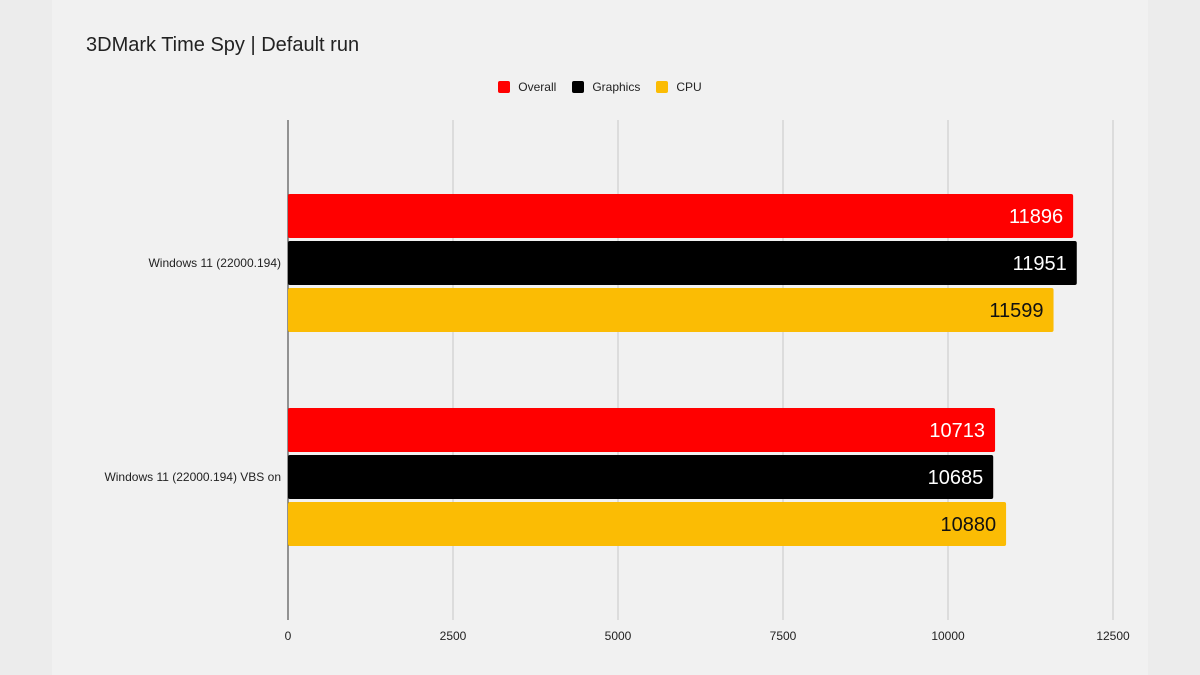  Describe the element at coordinates (192, 477) in the screenshot. I see `category-label-2: Windows 11 (22000.194) VBS on` at that location.